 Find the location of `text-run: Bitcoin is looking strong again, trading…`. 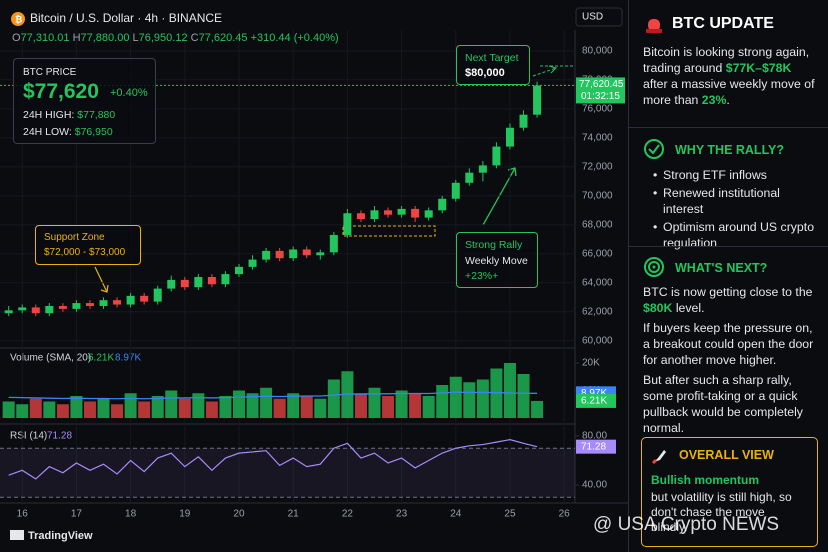

text-run: Bitcoin is looking strong again, trading… is located at coordinates (726, 60).